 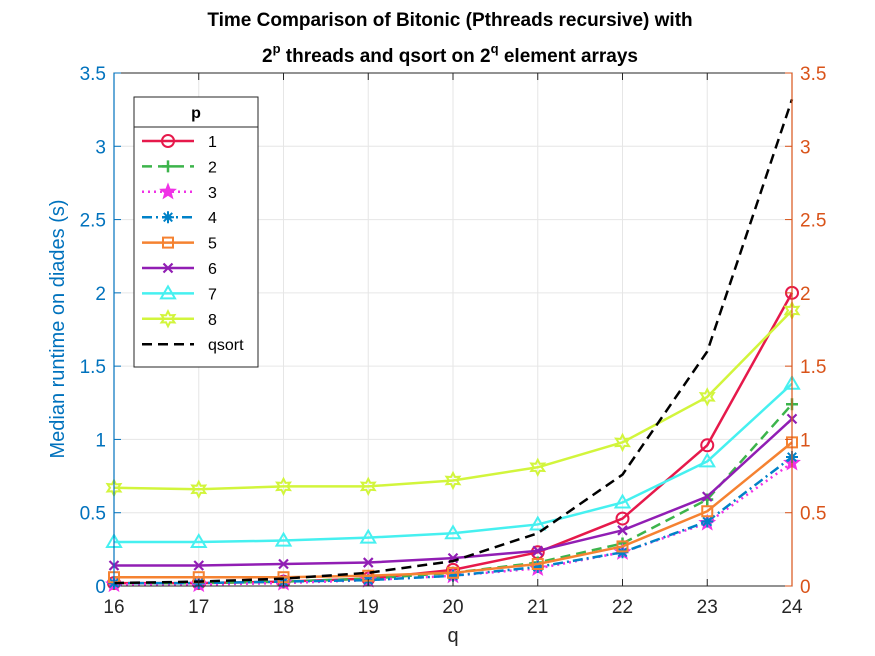 I want to click on legend-label: qsort, so click(x=226, y=345).